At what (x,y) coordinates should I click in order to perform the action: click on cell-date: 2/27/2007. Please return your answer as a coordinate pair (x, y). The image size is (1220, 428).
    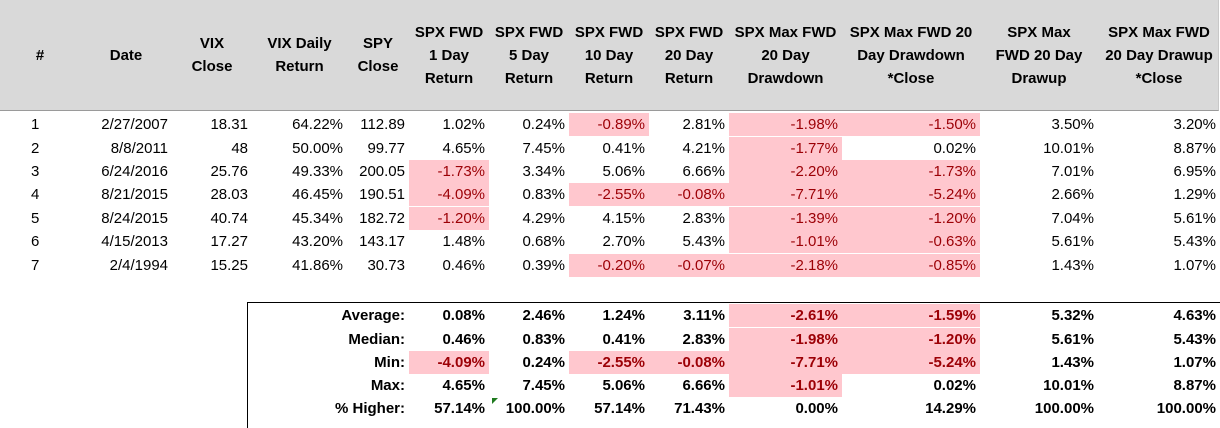
    Looking at the image, I should click on (134, 124).